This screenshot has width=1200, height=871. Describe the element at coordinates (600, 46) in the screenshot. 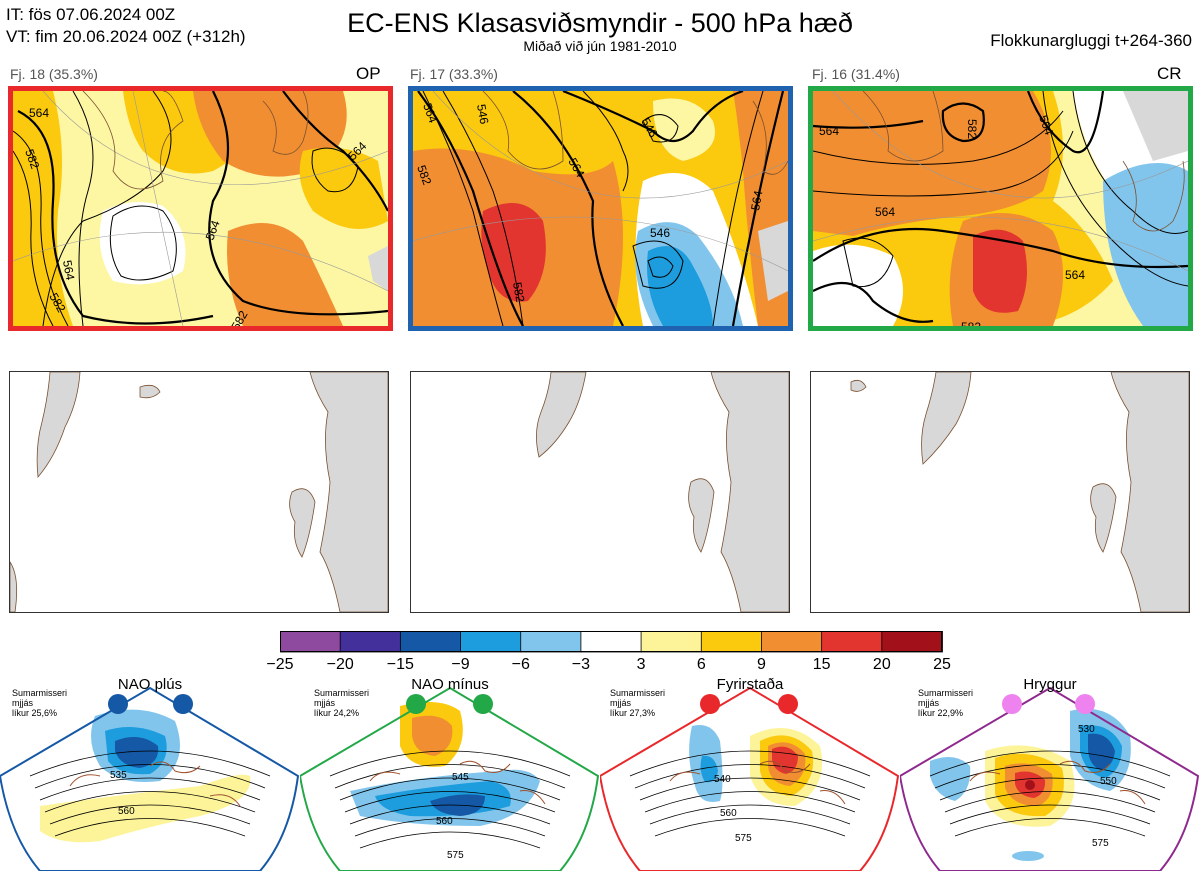

I see `chart-subtitle: Miðað við jún 1981-2010` at that location.